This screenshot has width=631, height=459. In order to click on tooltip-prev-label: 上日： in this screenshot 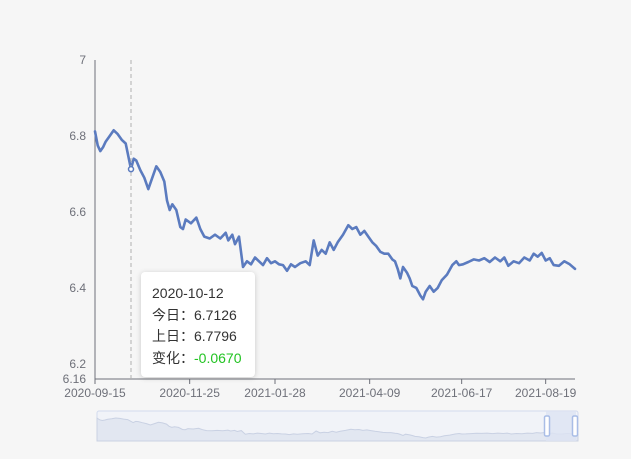, I will do `click(173, 336)`.